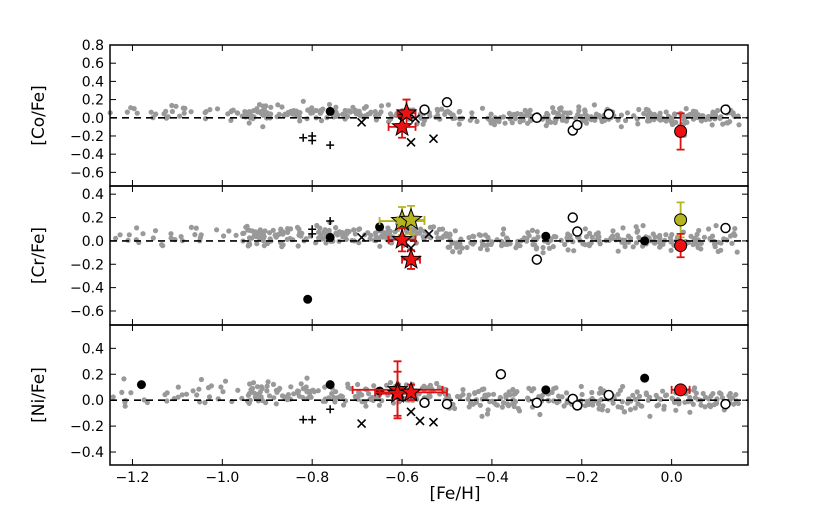 The width and height of the screenshot is (830, 514). Describe the element at coordinates (426, 237) in the screenshot. I see `field-star-points` at that location.